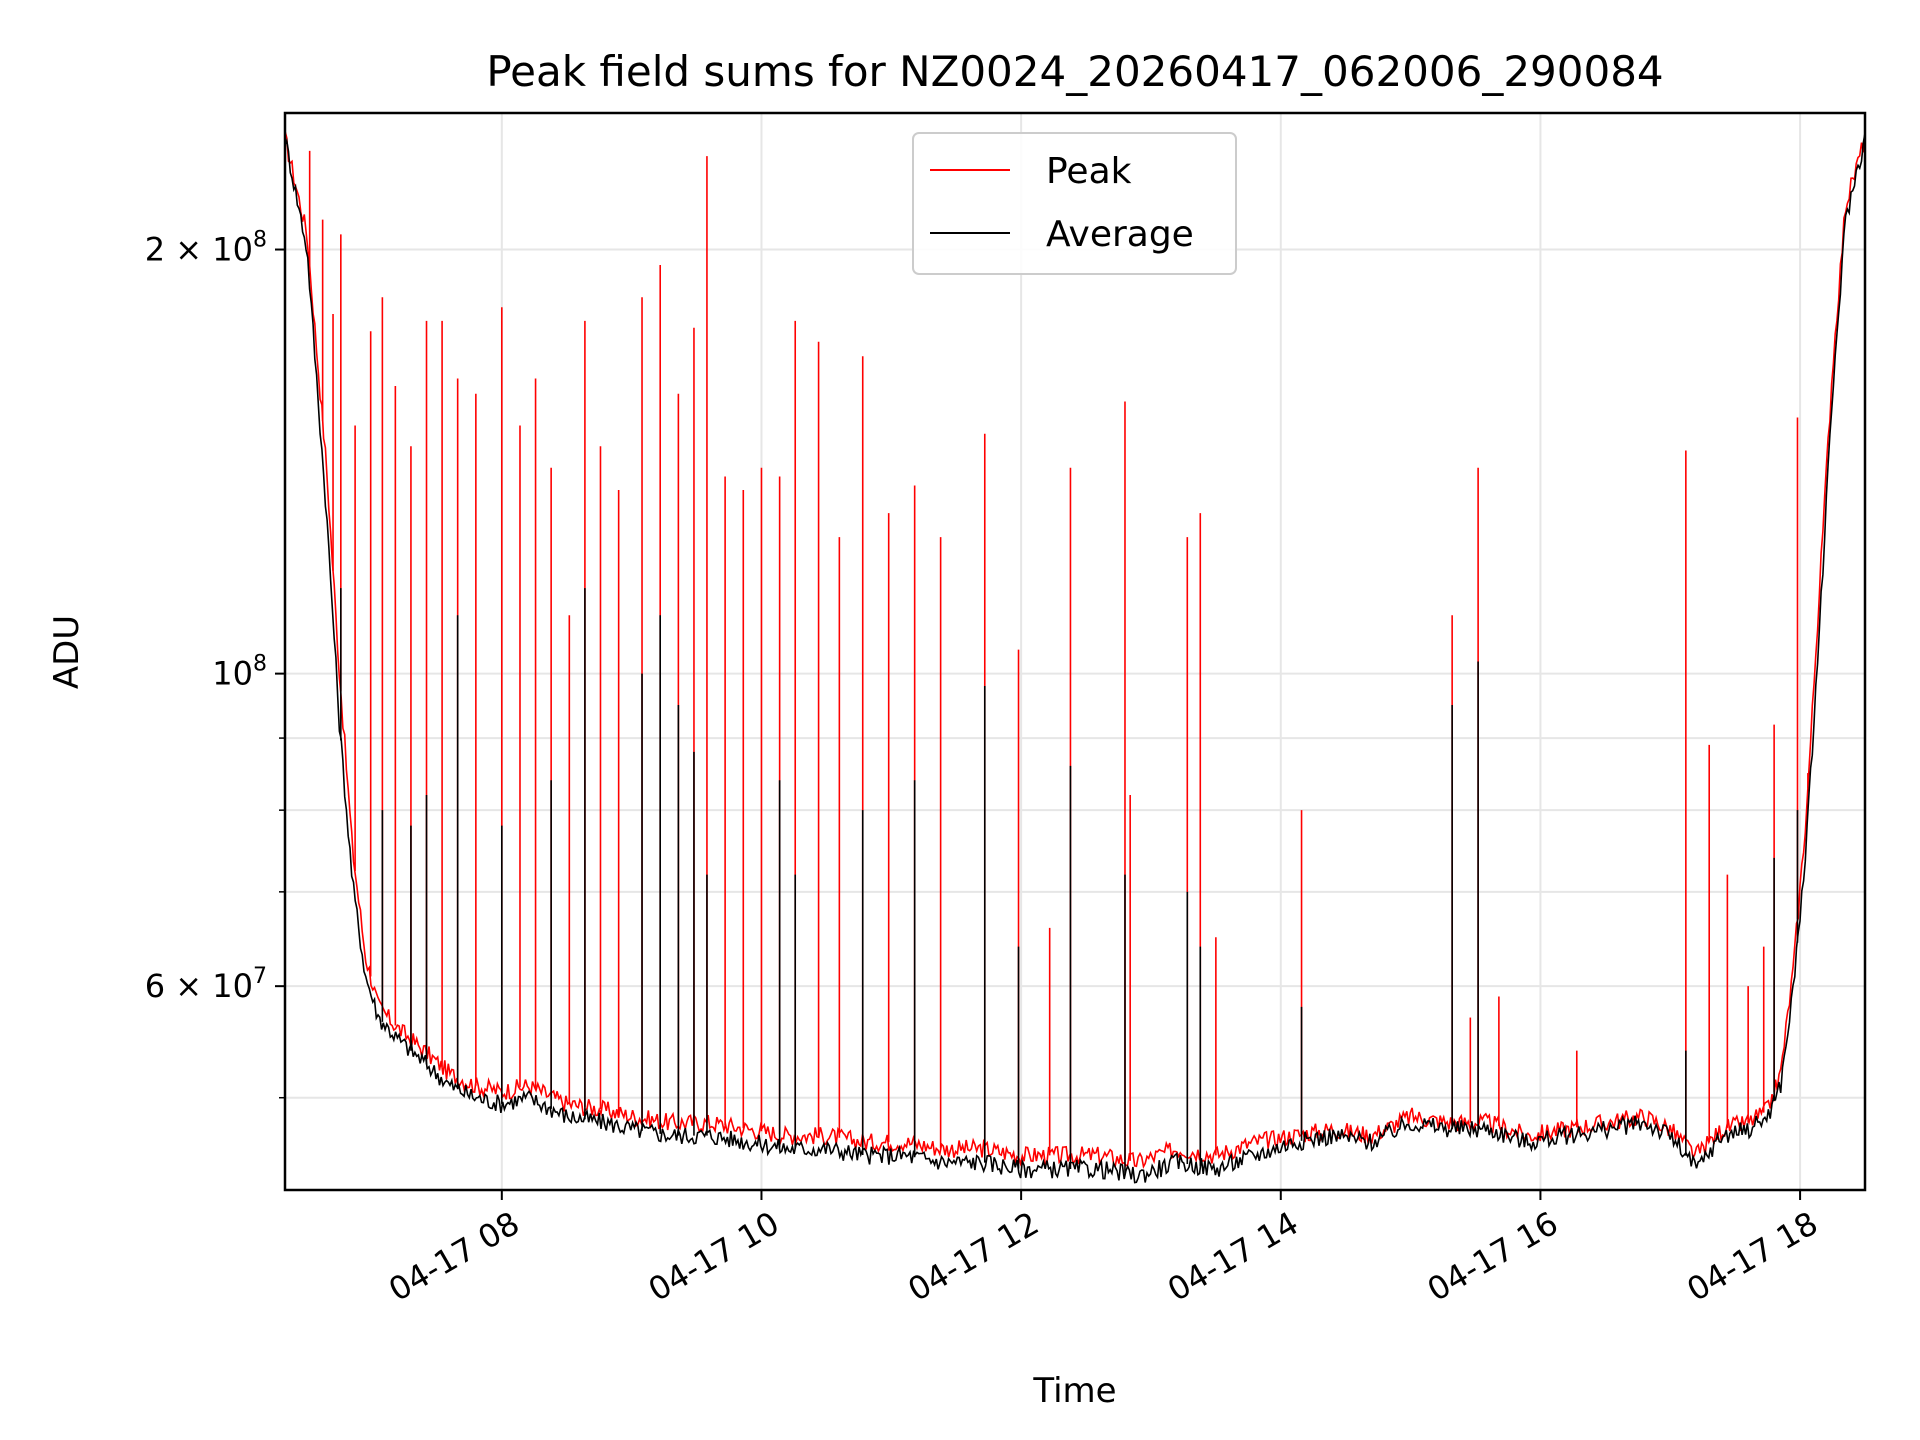 The image size is (1920, 1440). What do you see at coordinates (1074, 1391) in the screenshot?
I see `x-axis-title: Time` at bounding box center [1074, 1391].